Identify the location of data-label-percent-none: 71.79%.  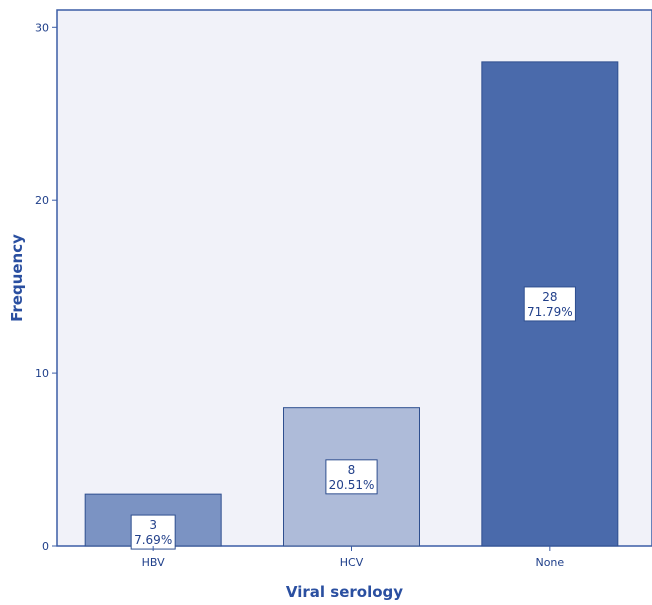
(550, 312).